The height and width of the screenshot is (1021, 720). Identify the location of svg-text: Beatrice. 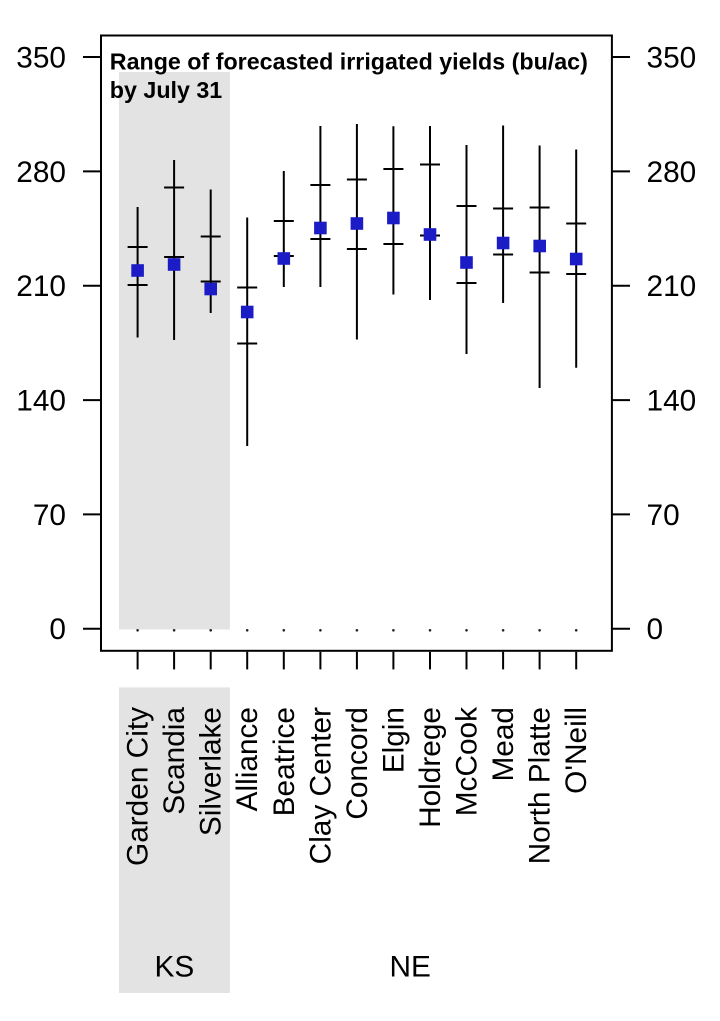
(284, 761).